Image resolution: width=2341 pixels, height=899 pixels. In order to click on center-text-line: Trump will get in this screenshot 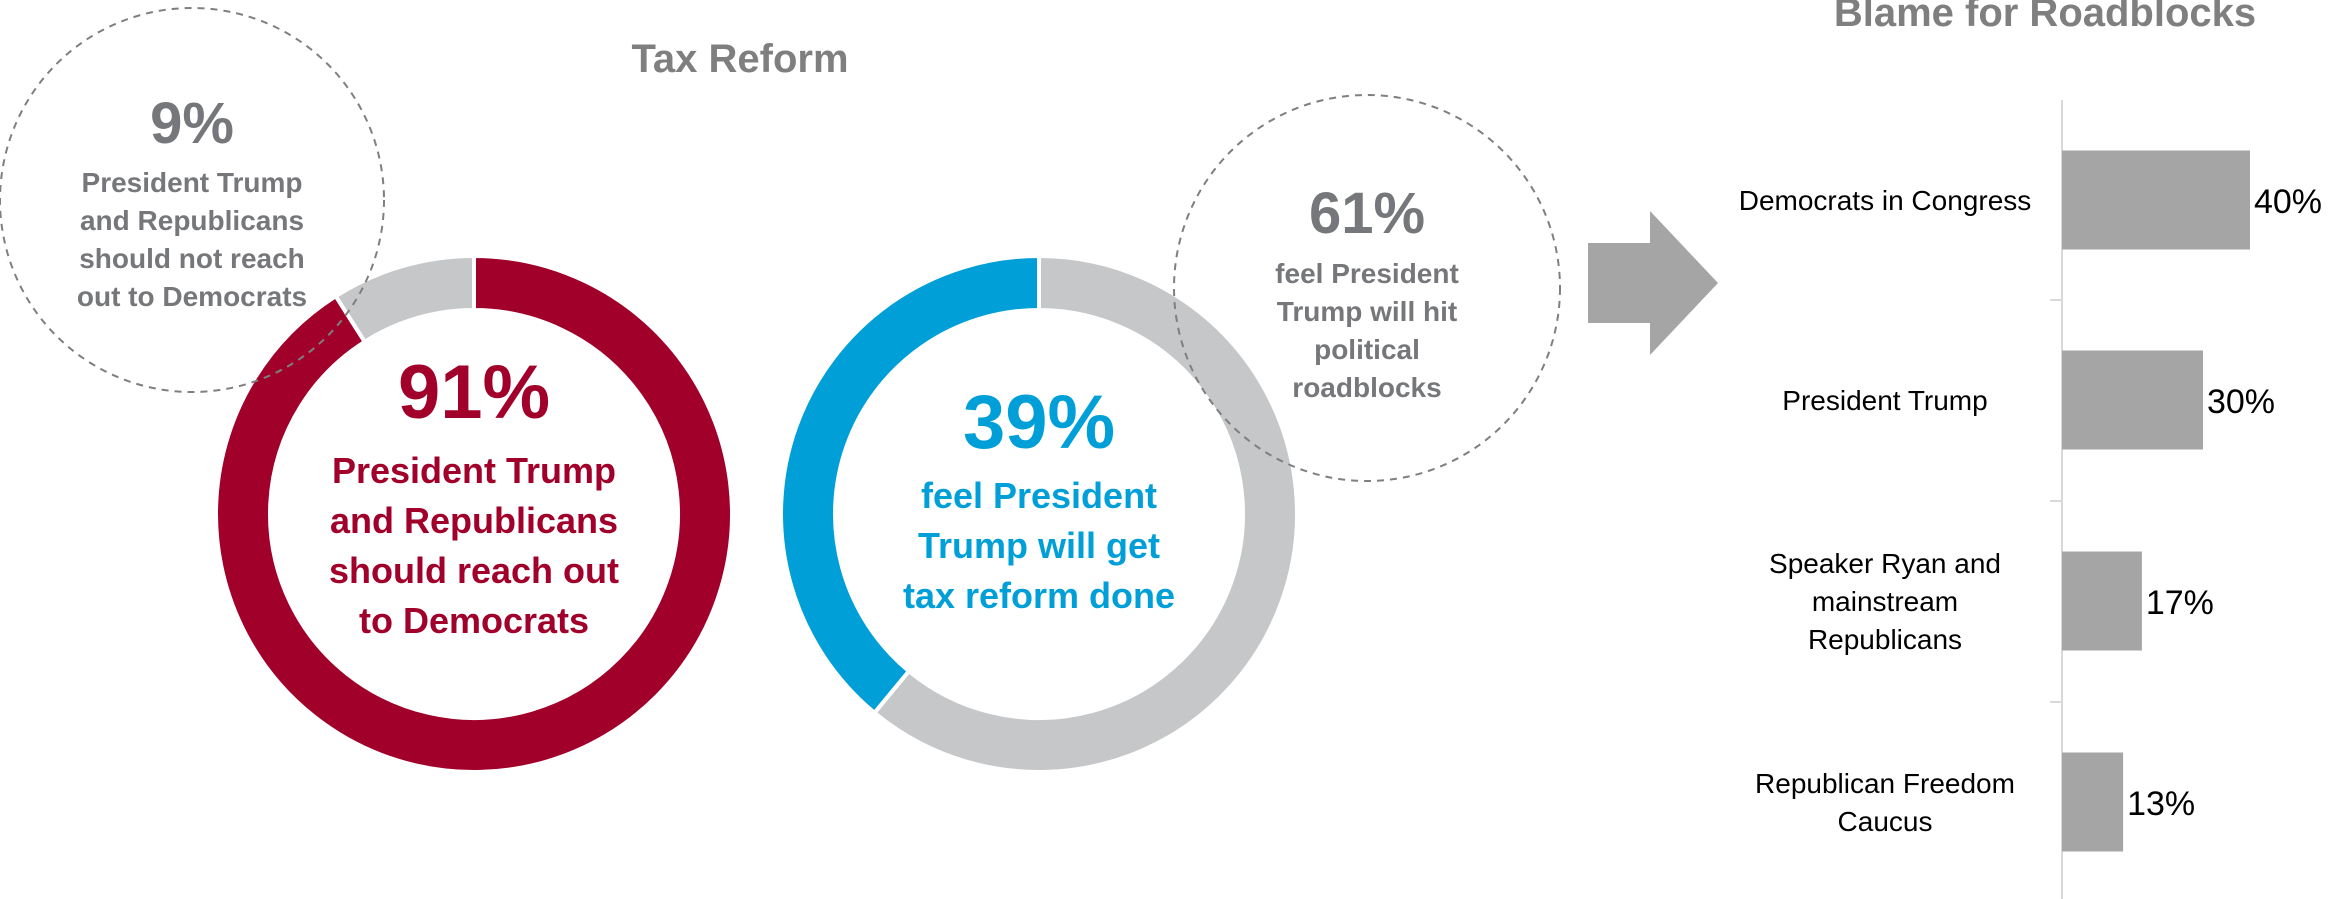, I will do `click(1039, 545)`.